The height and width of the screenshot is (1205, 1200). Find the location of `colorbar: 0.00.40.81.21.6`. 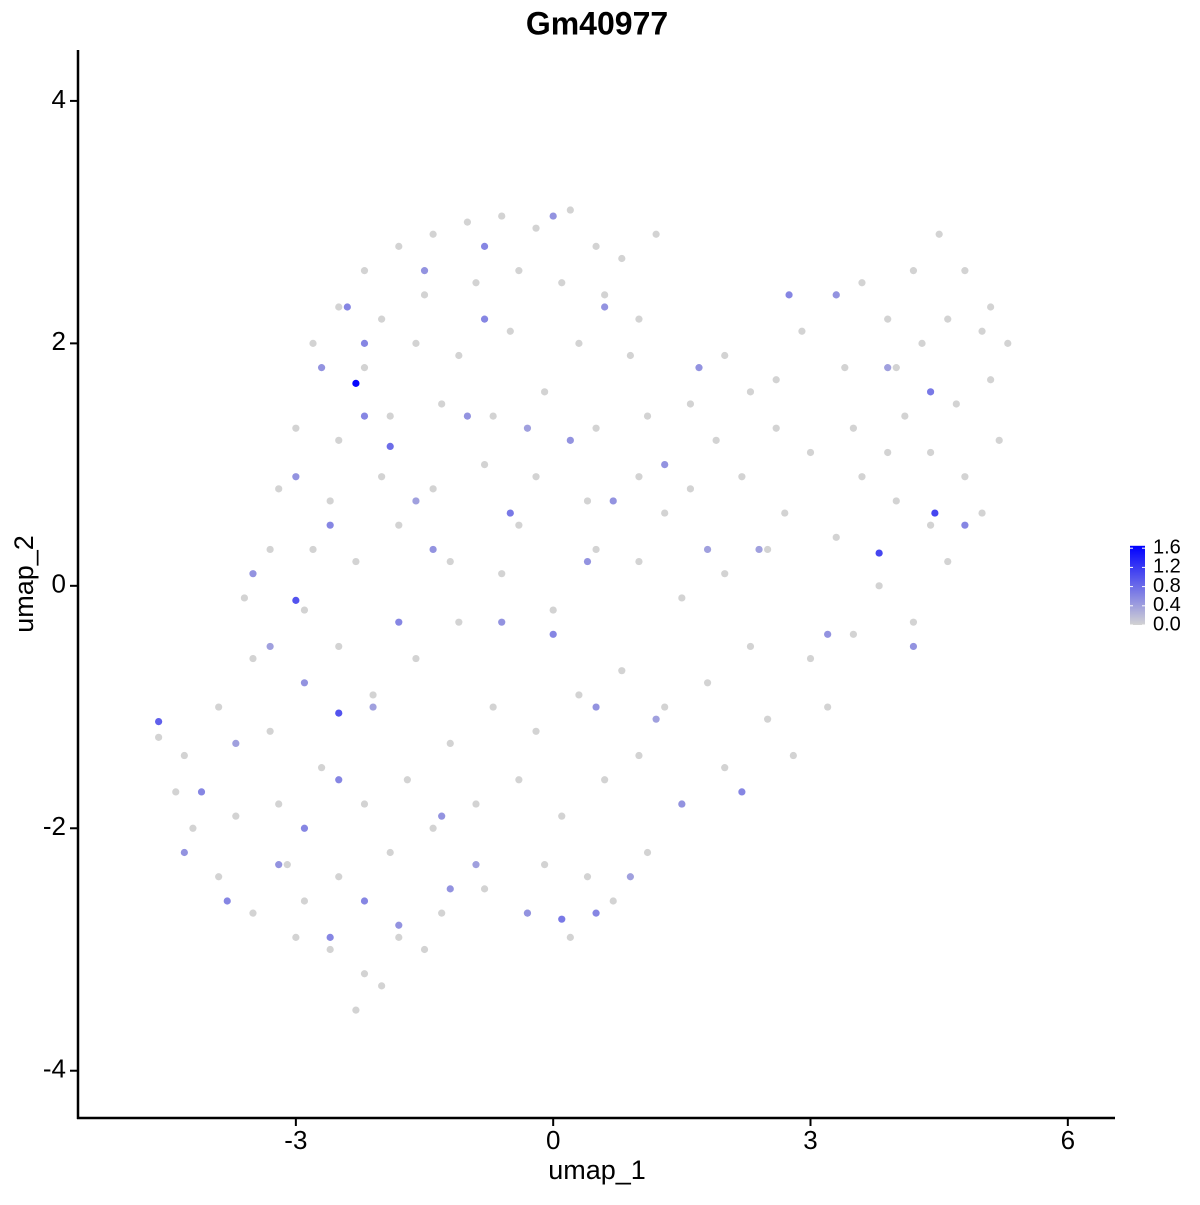

colorbar: 0.00.40.81.21.6 is located at coordinates (1155, 585).